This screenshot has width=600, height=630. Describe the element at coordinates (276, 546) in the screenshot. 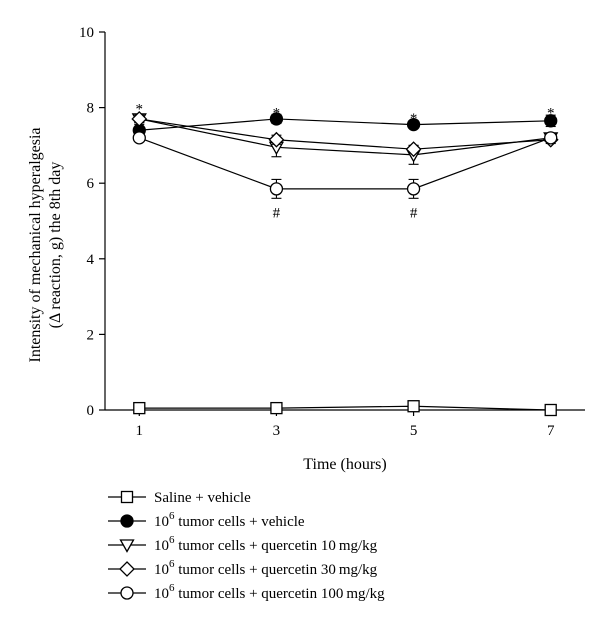

I see `legend-label-rest: tumor cells + quercetin 10 mg/kg` at that location.